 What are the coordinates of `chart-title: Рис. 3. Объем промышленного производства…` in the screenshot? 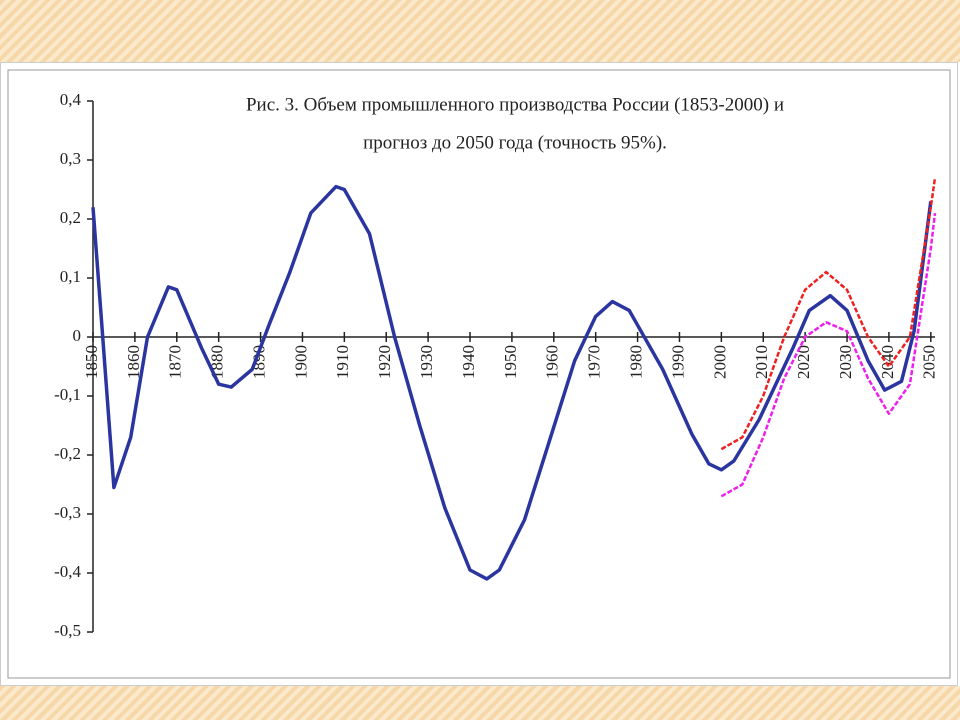 It's located at (515, 104).